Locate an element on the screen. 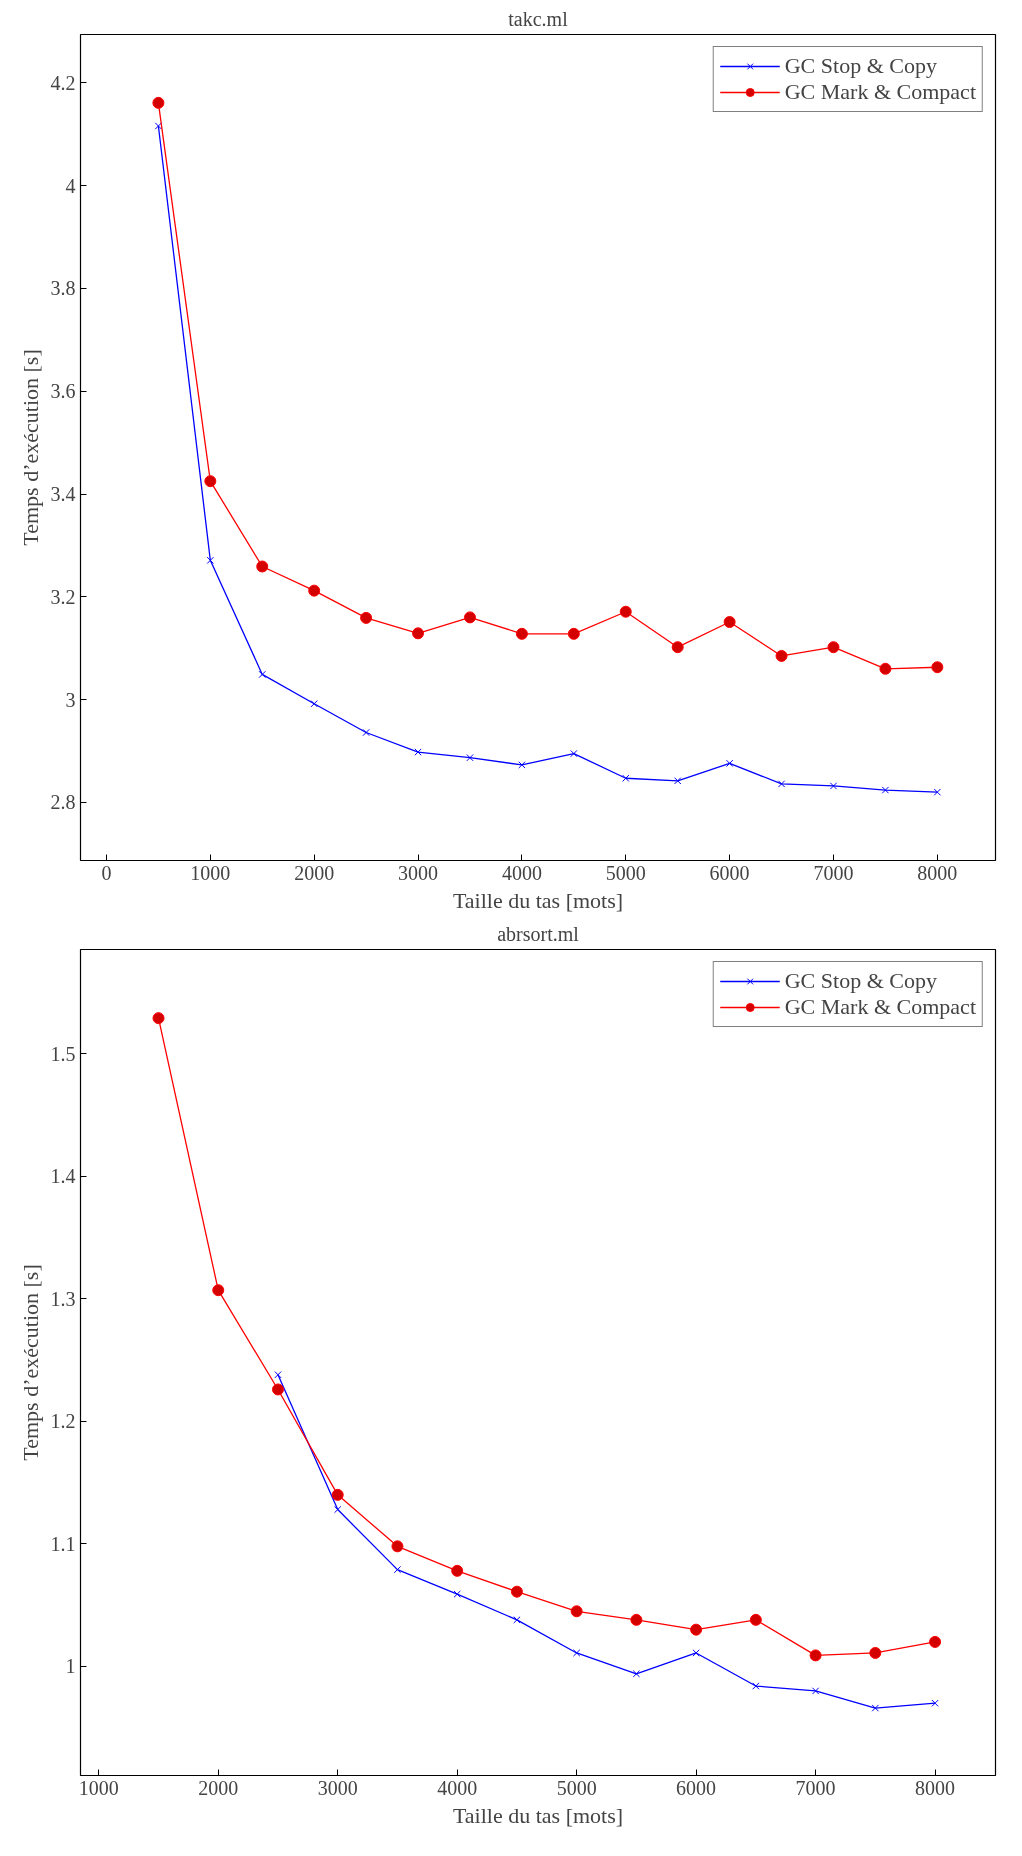 The height and width of the screenshot is (1856, 1022). y-tick-label: 3.6 is located at coordinates (63, 391).